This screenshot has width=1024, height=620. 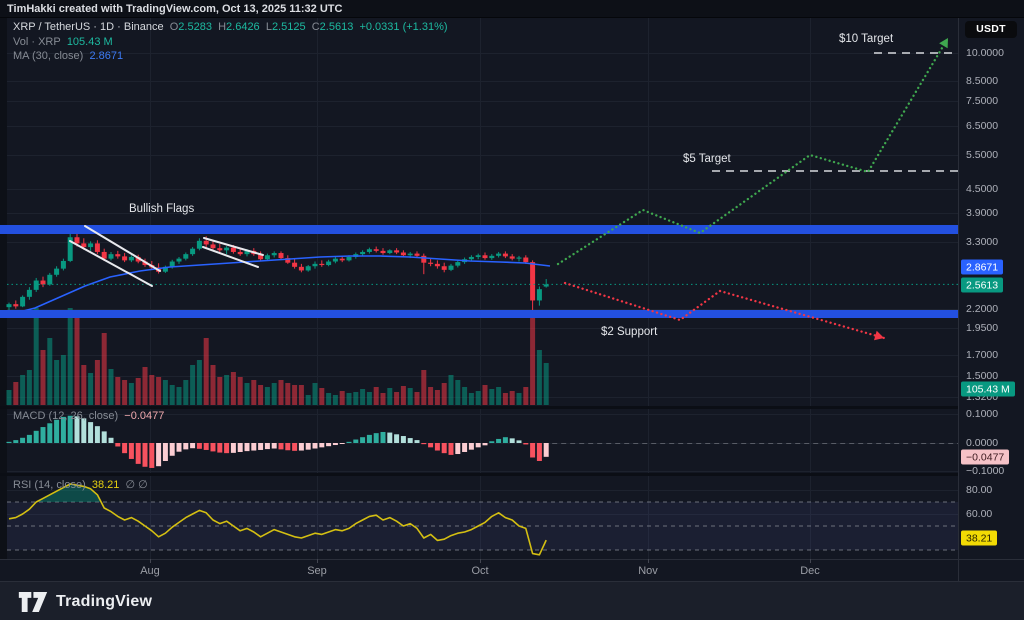 I want to click on annotation-5-target: $5 Target, so click(x=707, y=159).